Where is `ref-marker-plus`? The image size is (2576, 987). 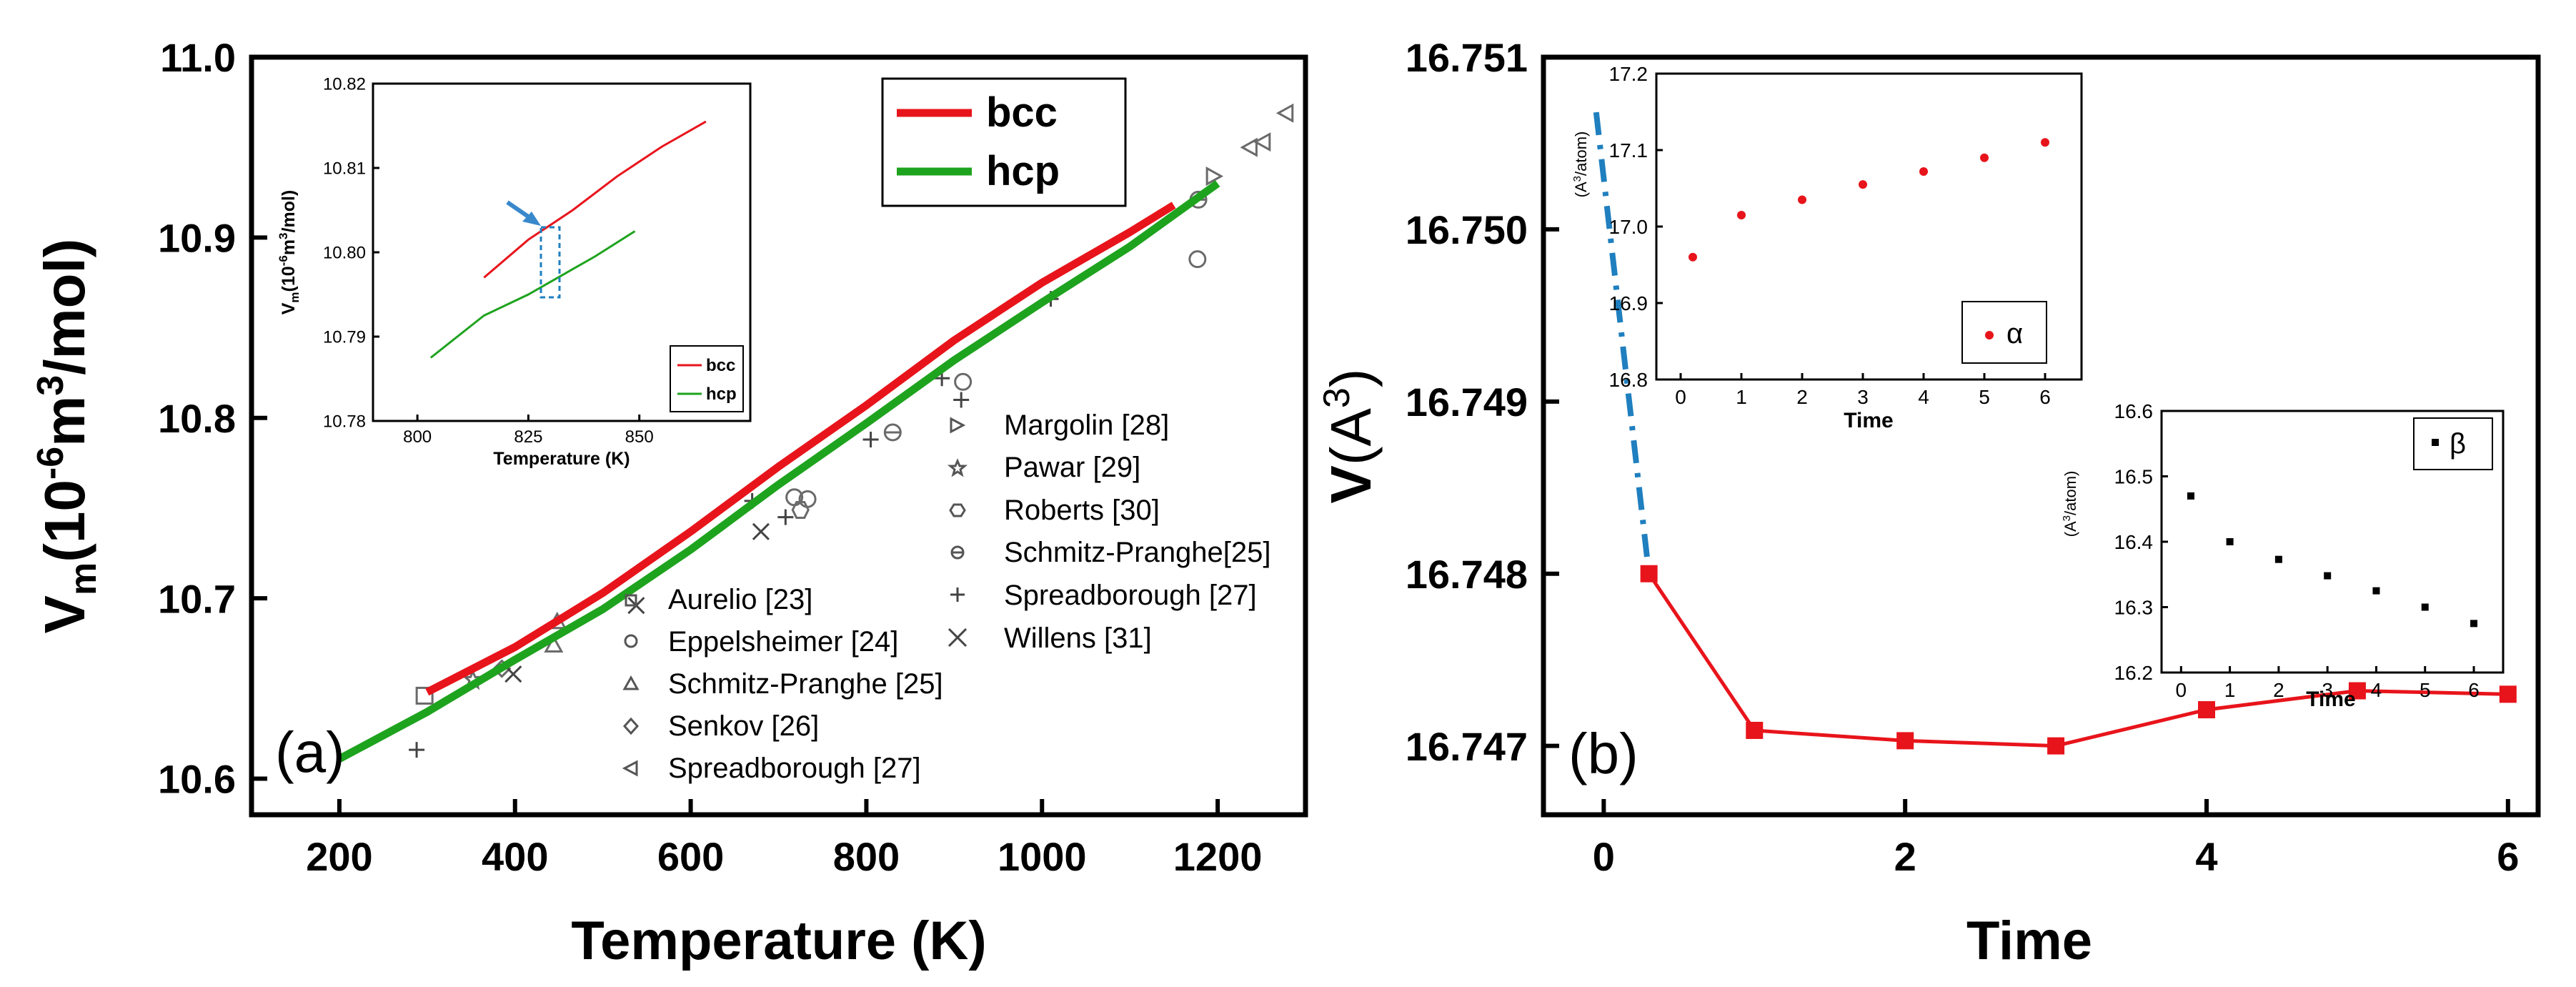
ref-marker-plus is located at coordinates (957, 594).